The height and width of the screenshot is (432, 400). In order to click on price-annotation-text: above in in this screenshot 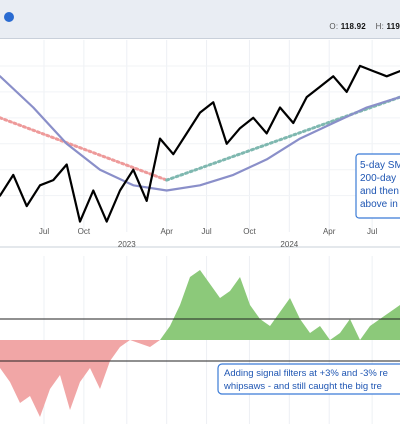, I will do `click(379, 204)`.